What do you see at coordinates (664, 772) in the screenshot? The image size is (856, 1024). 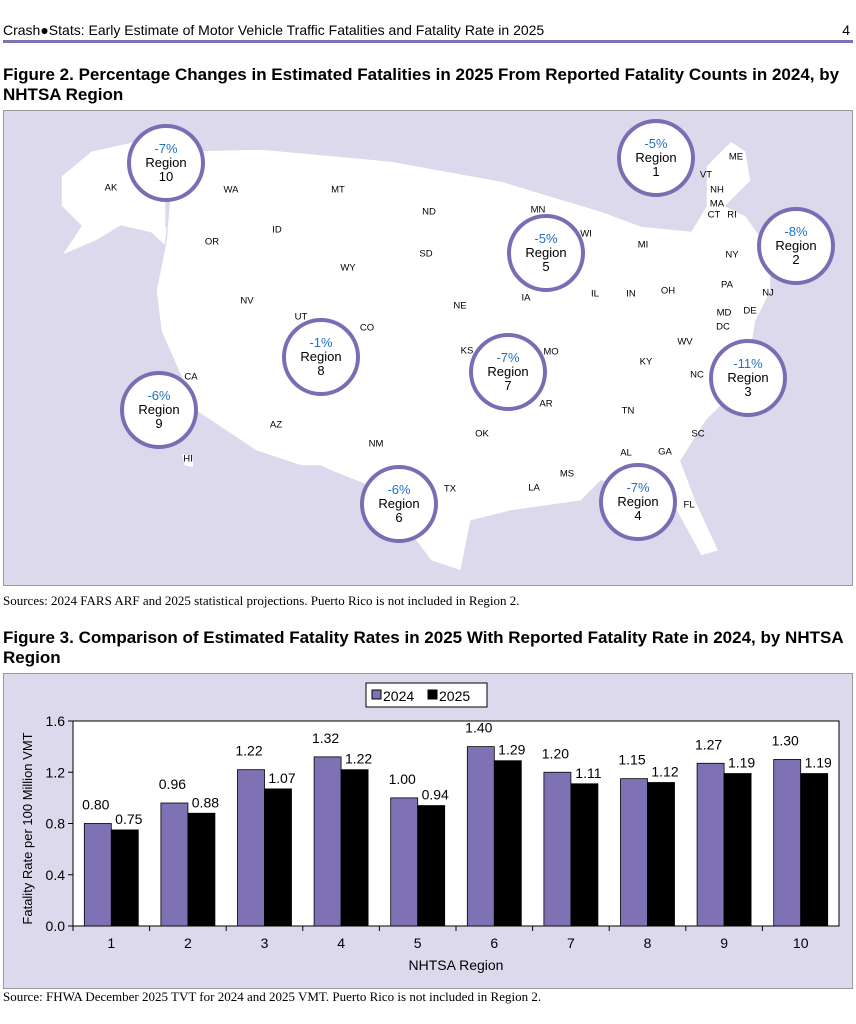 I see `data-label-2025: 1.12` at bounding box center [664, 772].